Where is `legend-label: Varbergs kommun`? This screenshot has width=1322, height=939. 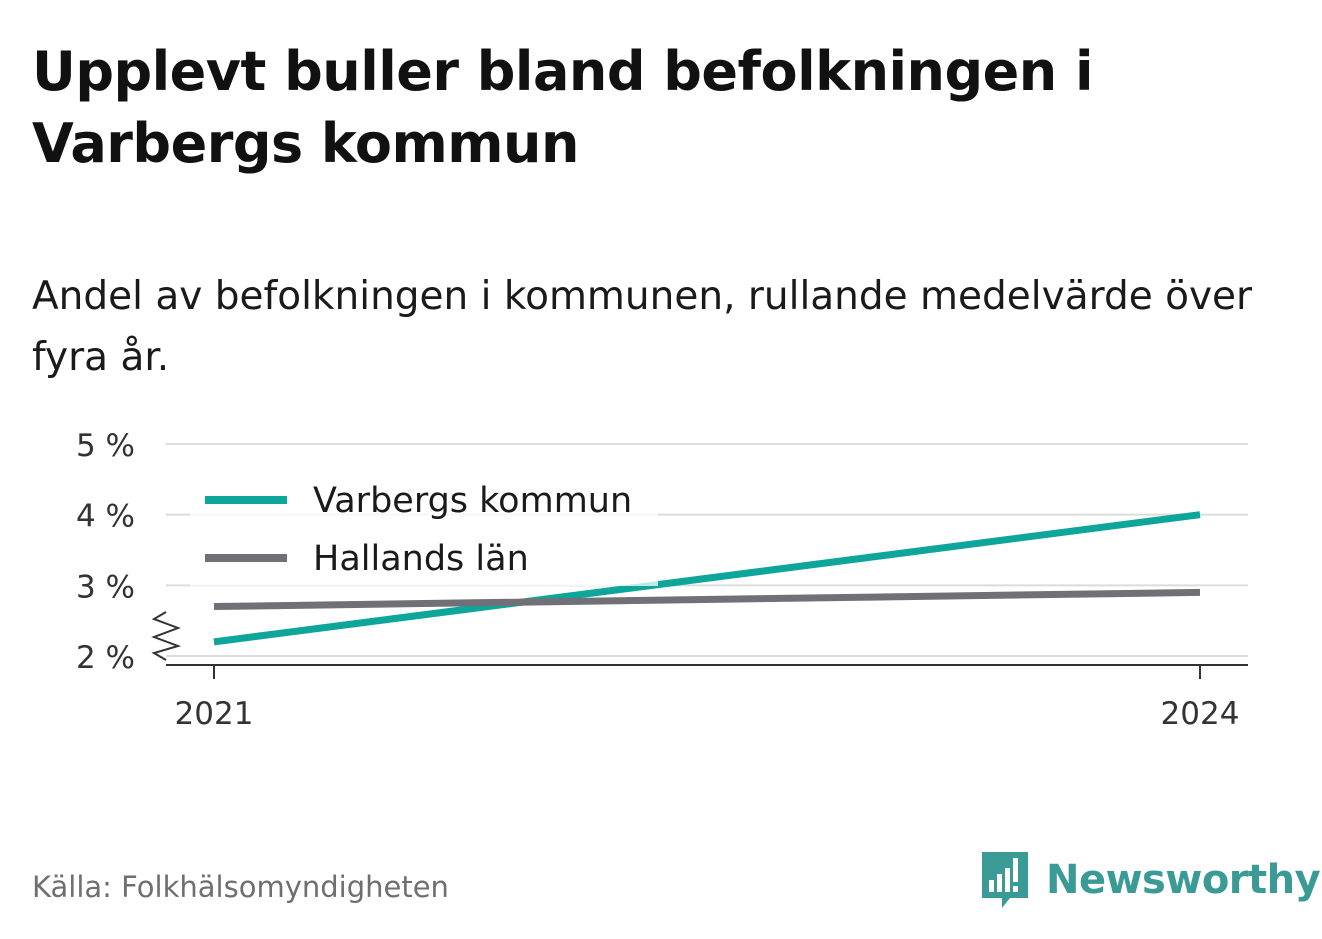
legend-label: Varbergs kommun is located at coordinates (472, 501).